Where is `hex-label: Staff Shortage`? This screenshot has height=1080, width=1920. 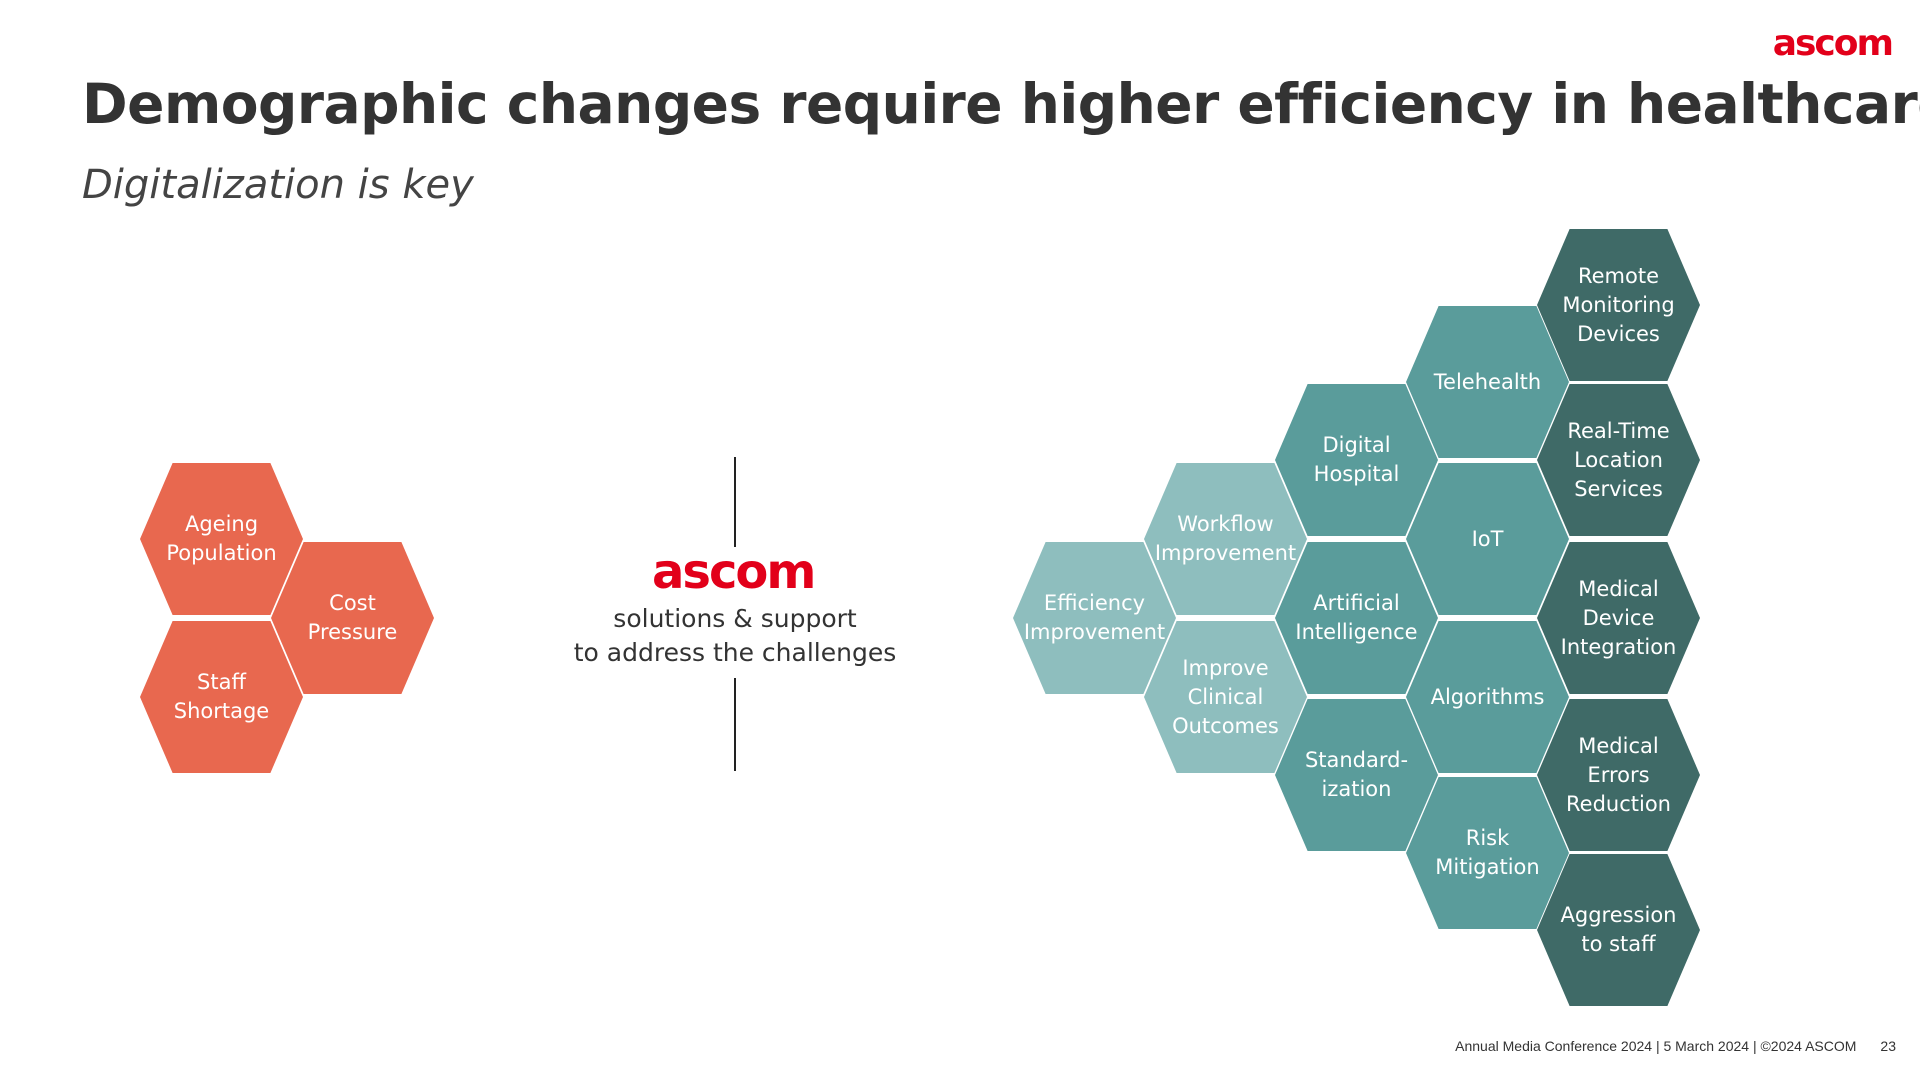
hex-label: Staff Shortage is located at coordinates (221, 696).